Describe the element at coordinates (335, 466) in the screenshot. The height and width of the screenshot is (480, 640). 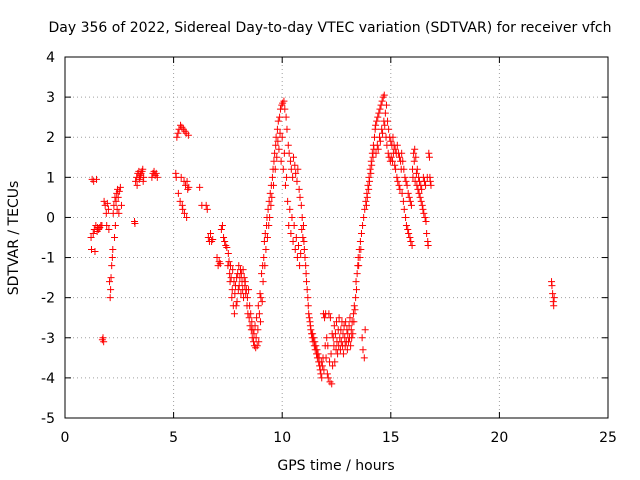
I see `x-axis-label: GPS time / hours` at that location.